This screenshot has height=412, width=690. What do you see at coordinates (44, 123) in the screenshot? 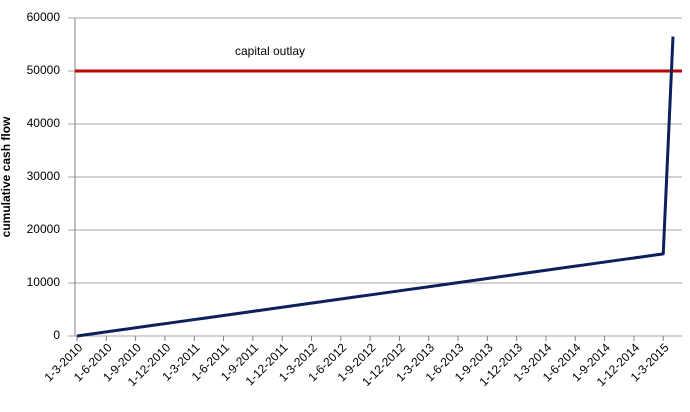
I see `y-tick-label: 40000` at bounding box center [44, 123].